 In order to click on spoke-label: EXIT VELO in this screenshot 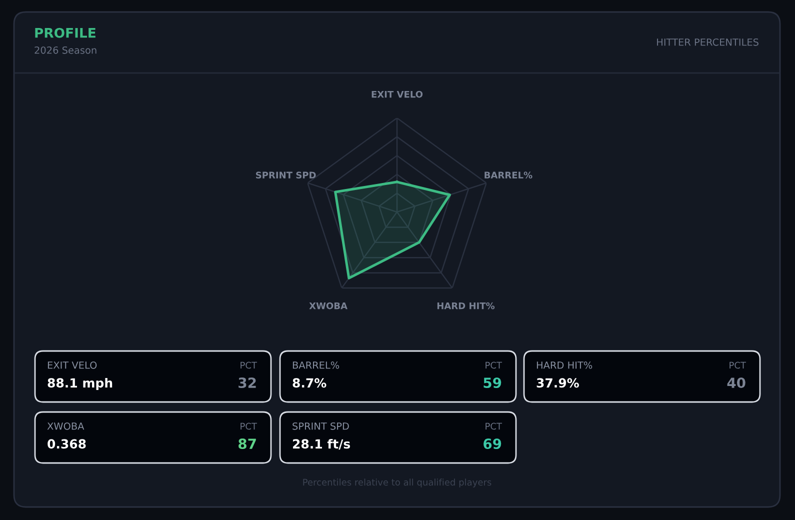, I will do `click(397, 94)`.